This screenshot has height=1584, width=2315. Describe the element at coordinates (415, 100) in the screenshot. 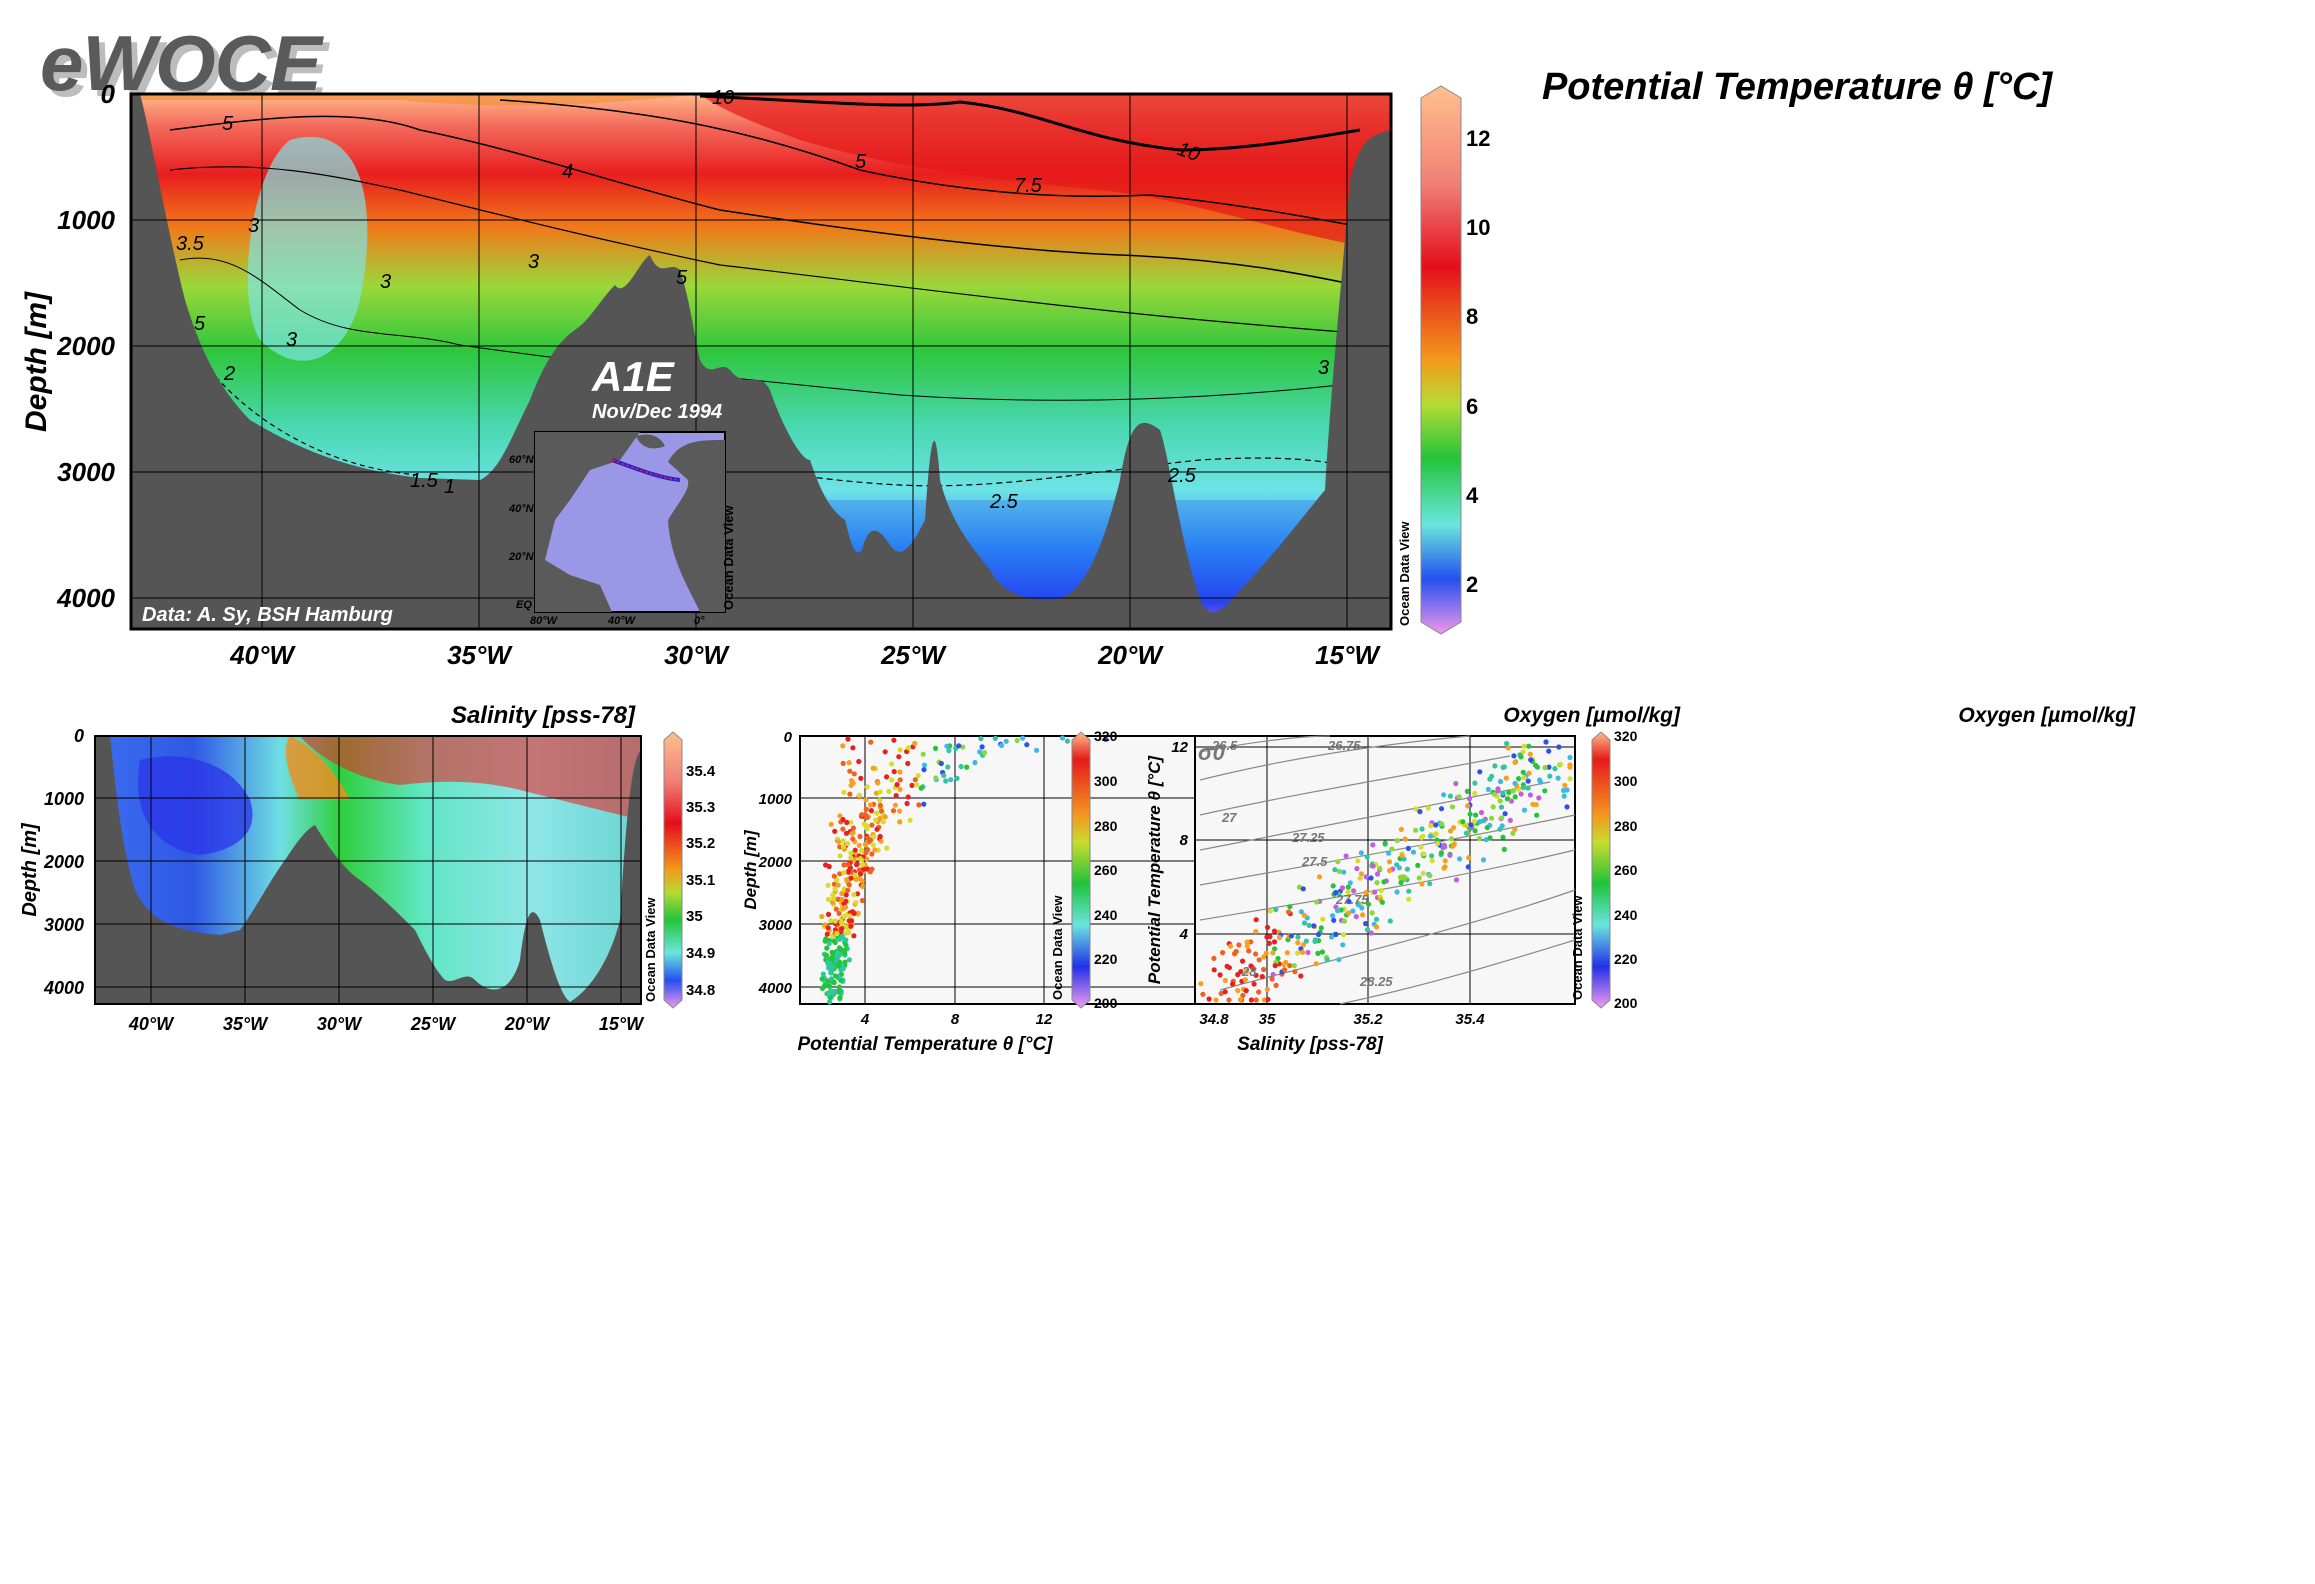

I see `surface-layer` at that location.